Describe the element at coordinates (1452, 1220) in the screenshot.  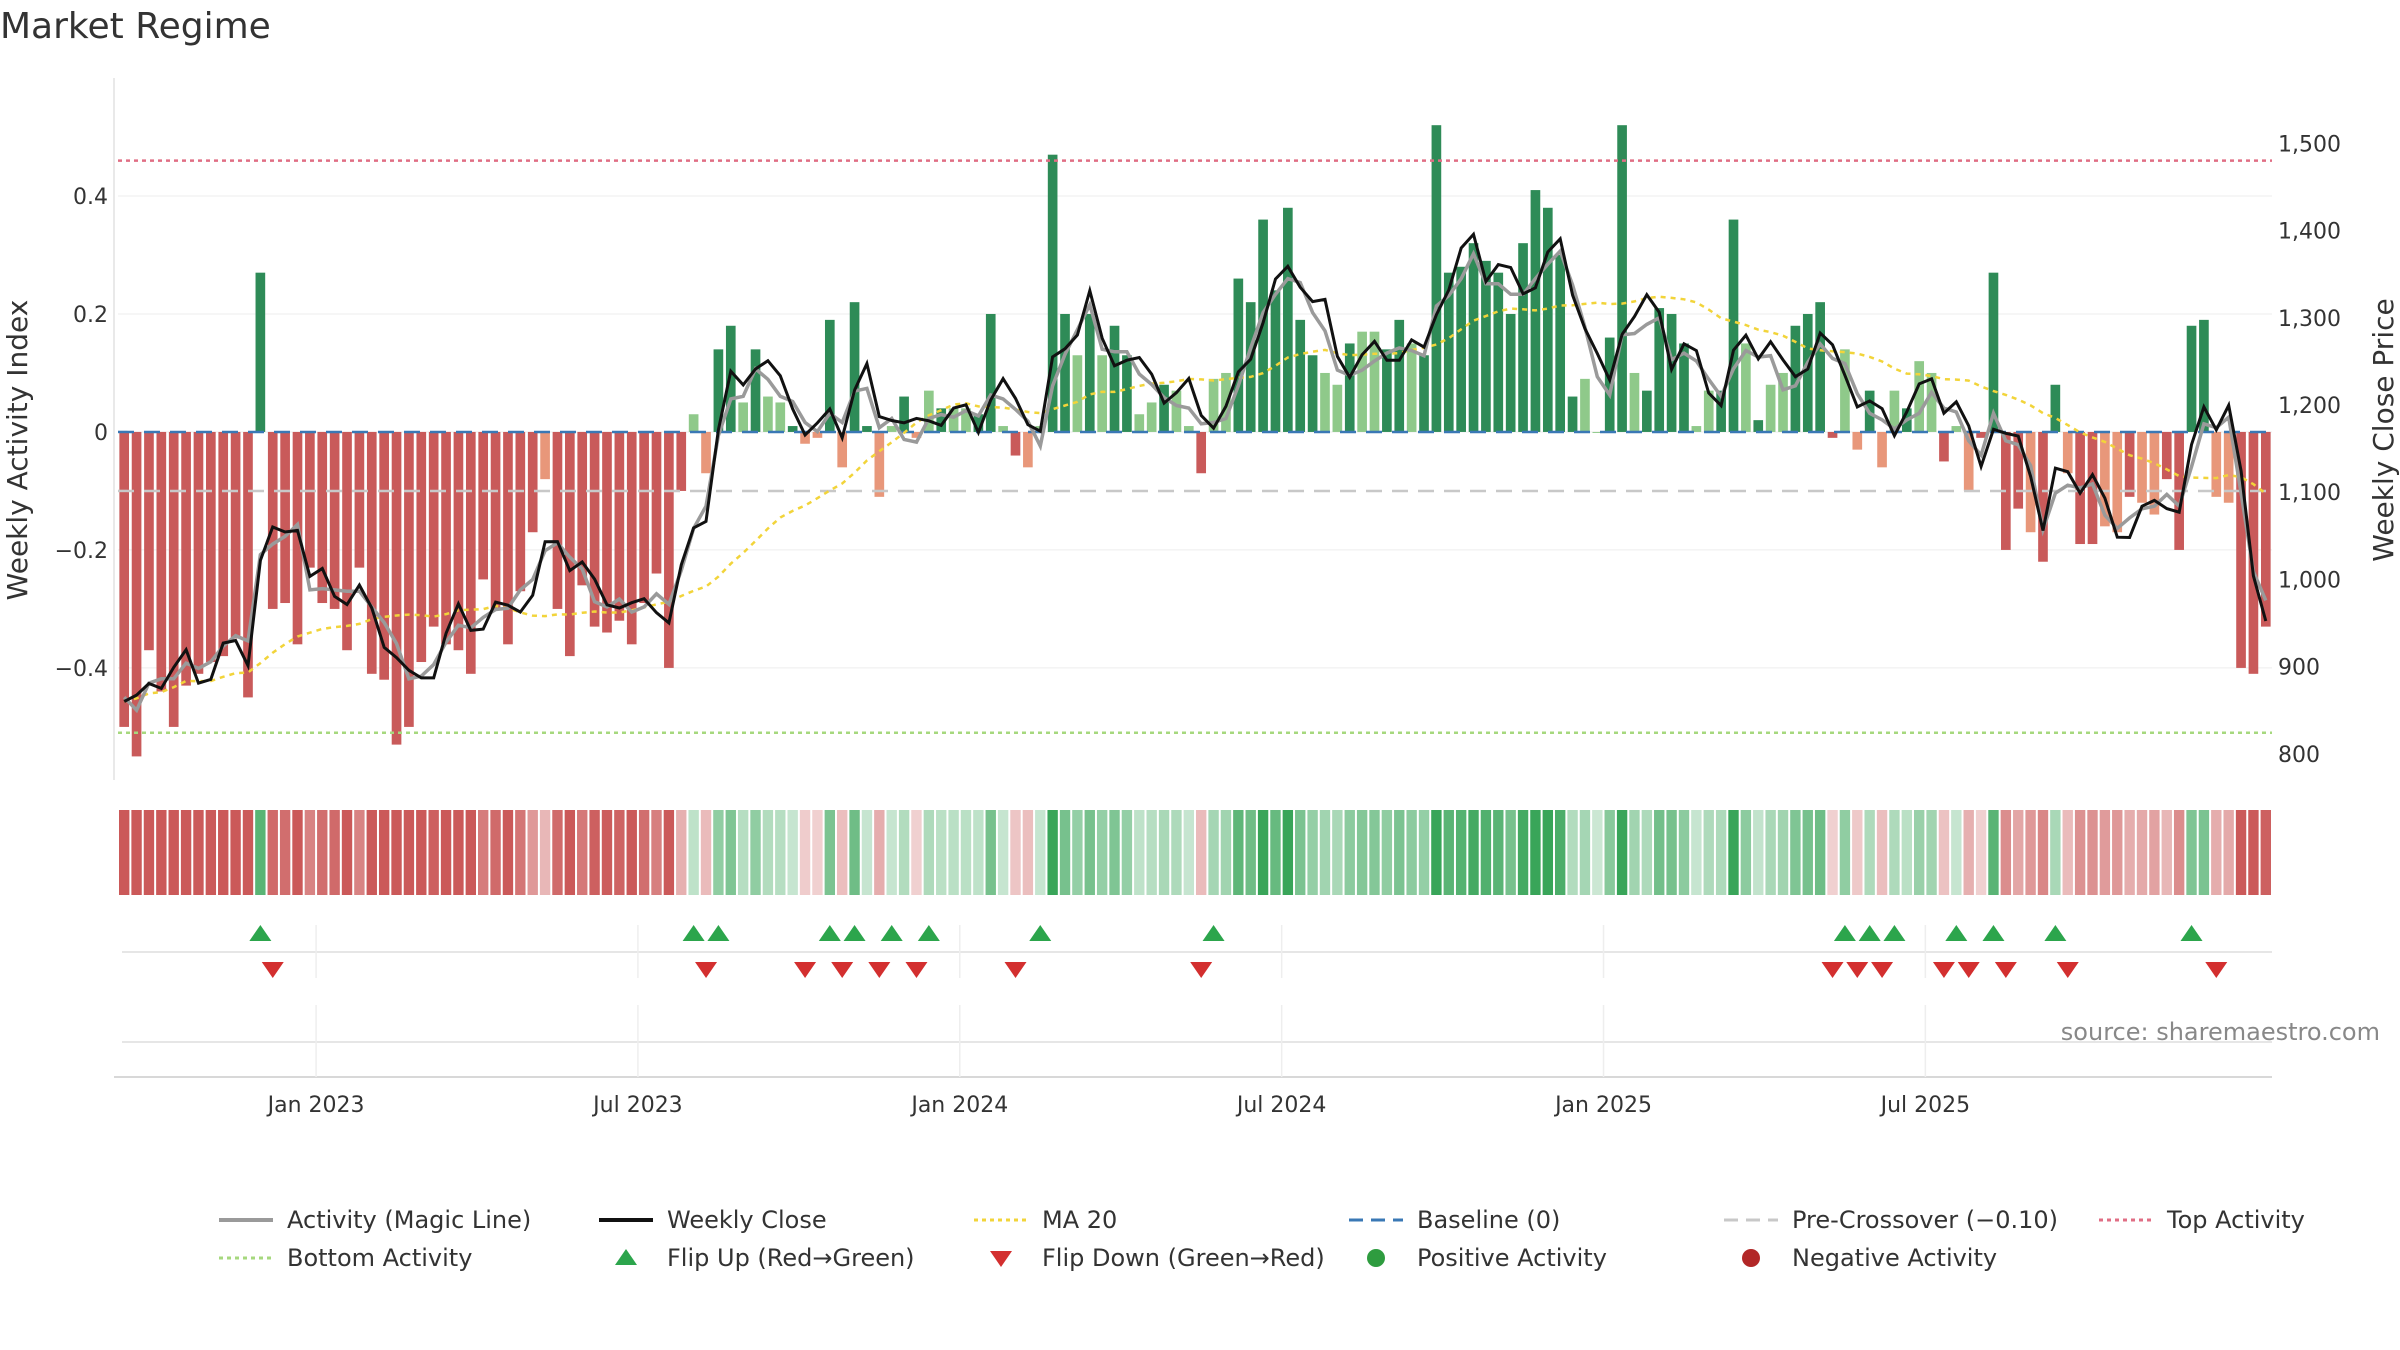
I see `legend-item-baseline: Baseline (0)` at that location.